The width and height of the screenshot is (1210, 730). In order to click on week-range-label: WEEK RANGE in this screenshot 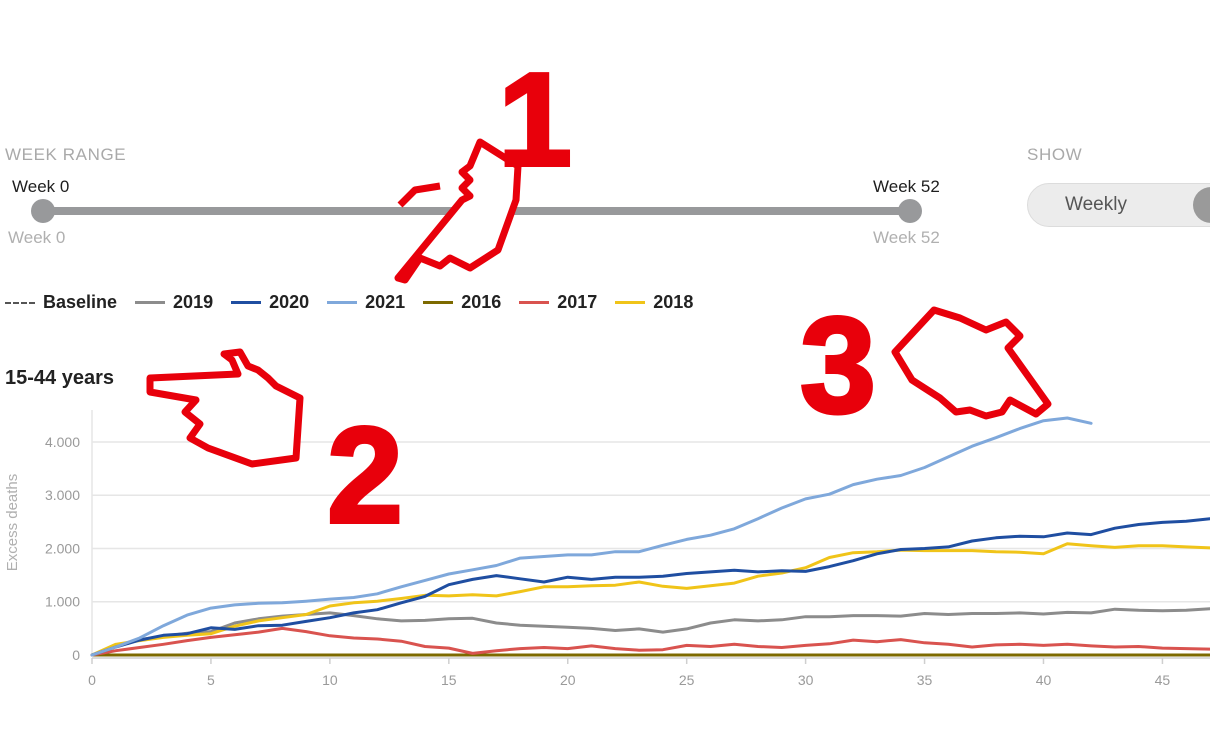, I will do `click(66, 154)`.